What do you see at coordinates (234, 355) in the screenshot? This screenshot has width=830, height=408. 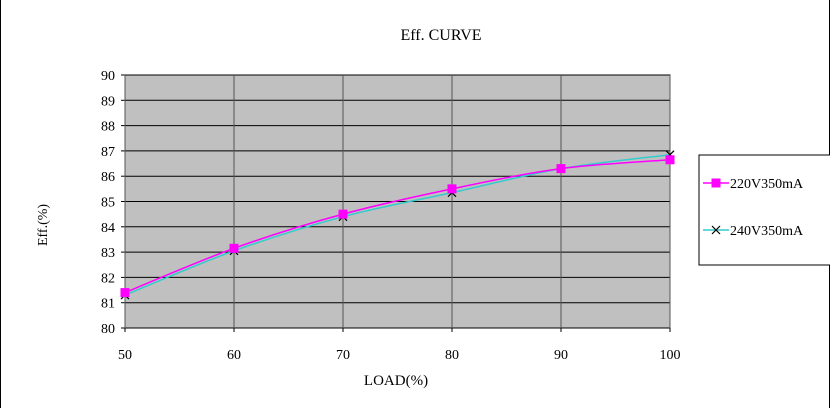 I see `x-tick-label: 60` at bounding box center [234, 355].